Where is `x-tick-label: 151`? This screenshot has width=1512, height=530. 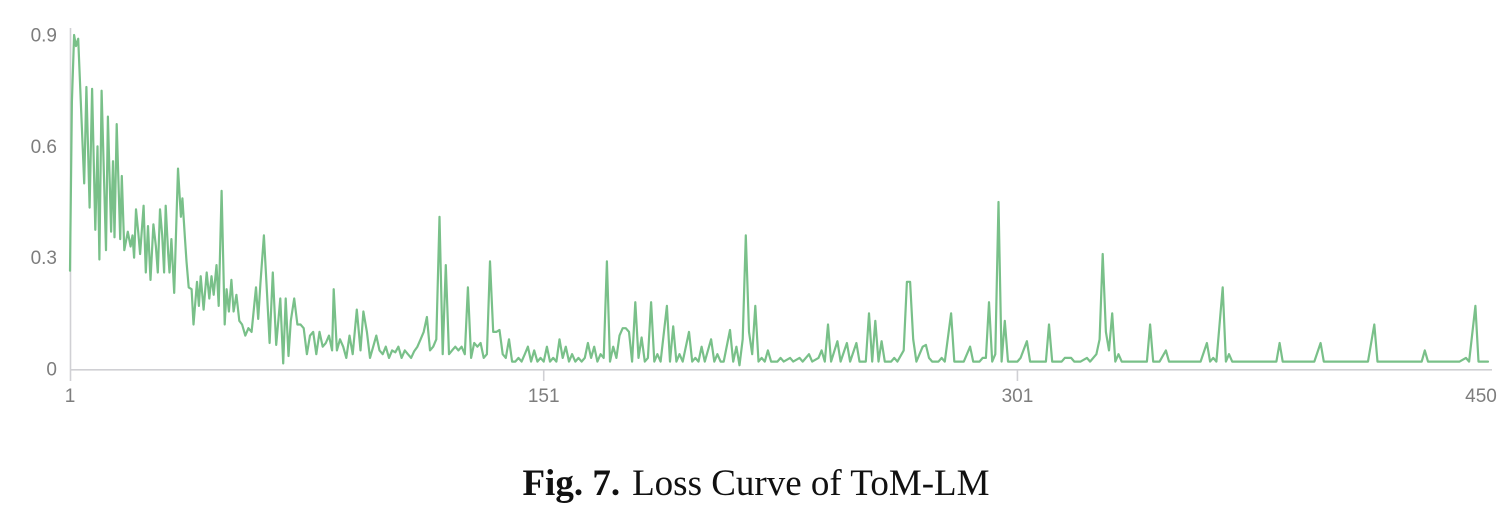 x-tick-label: 151 is located at coordinates (544, 396).